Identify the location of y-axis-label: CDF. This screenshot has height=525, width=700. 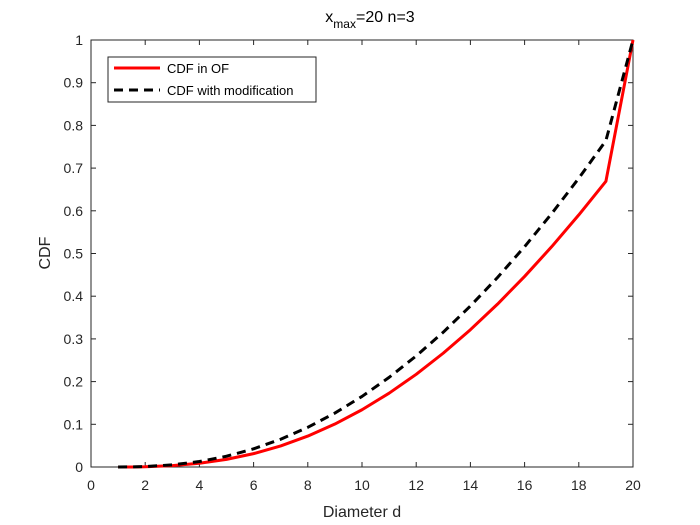
(45, 252).